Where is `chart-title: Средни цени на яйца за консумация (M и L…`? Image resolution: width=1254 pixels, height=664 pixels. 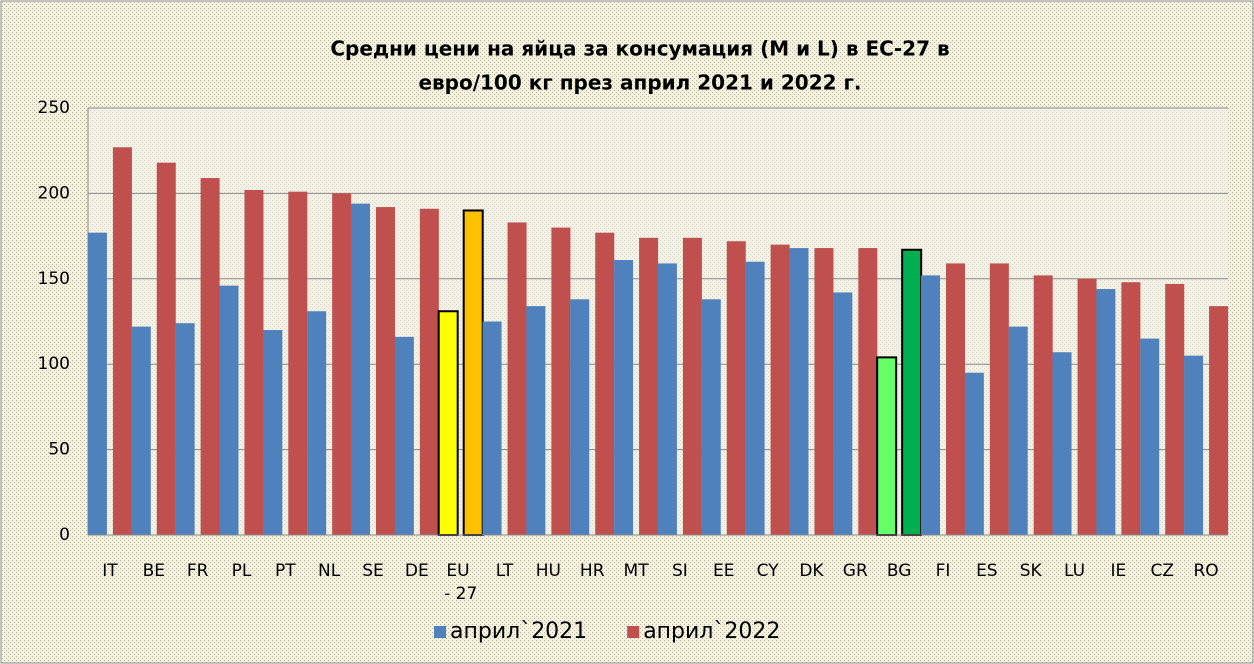
chart-title: Средни цени на яйца за консумация (M и L… is located at coordinates (639, 49).